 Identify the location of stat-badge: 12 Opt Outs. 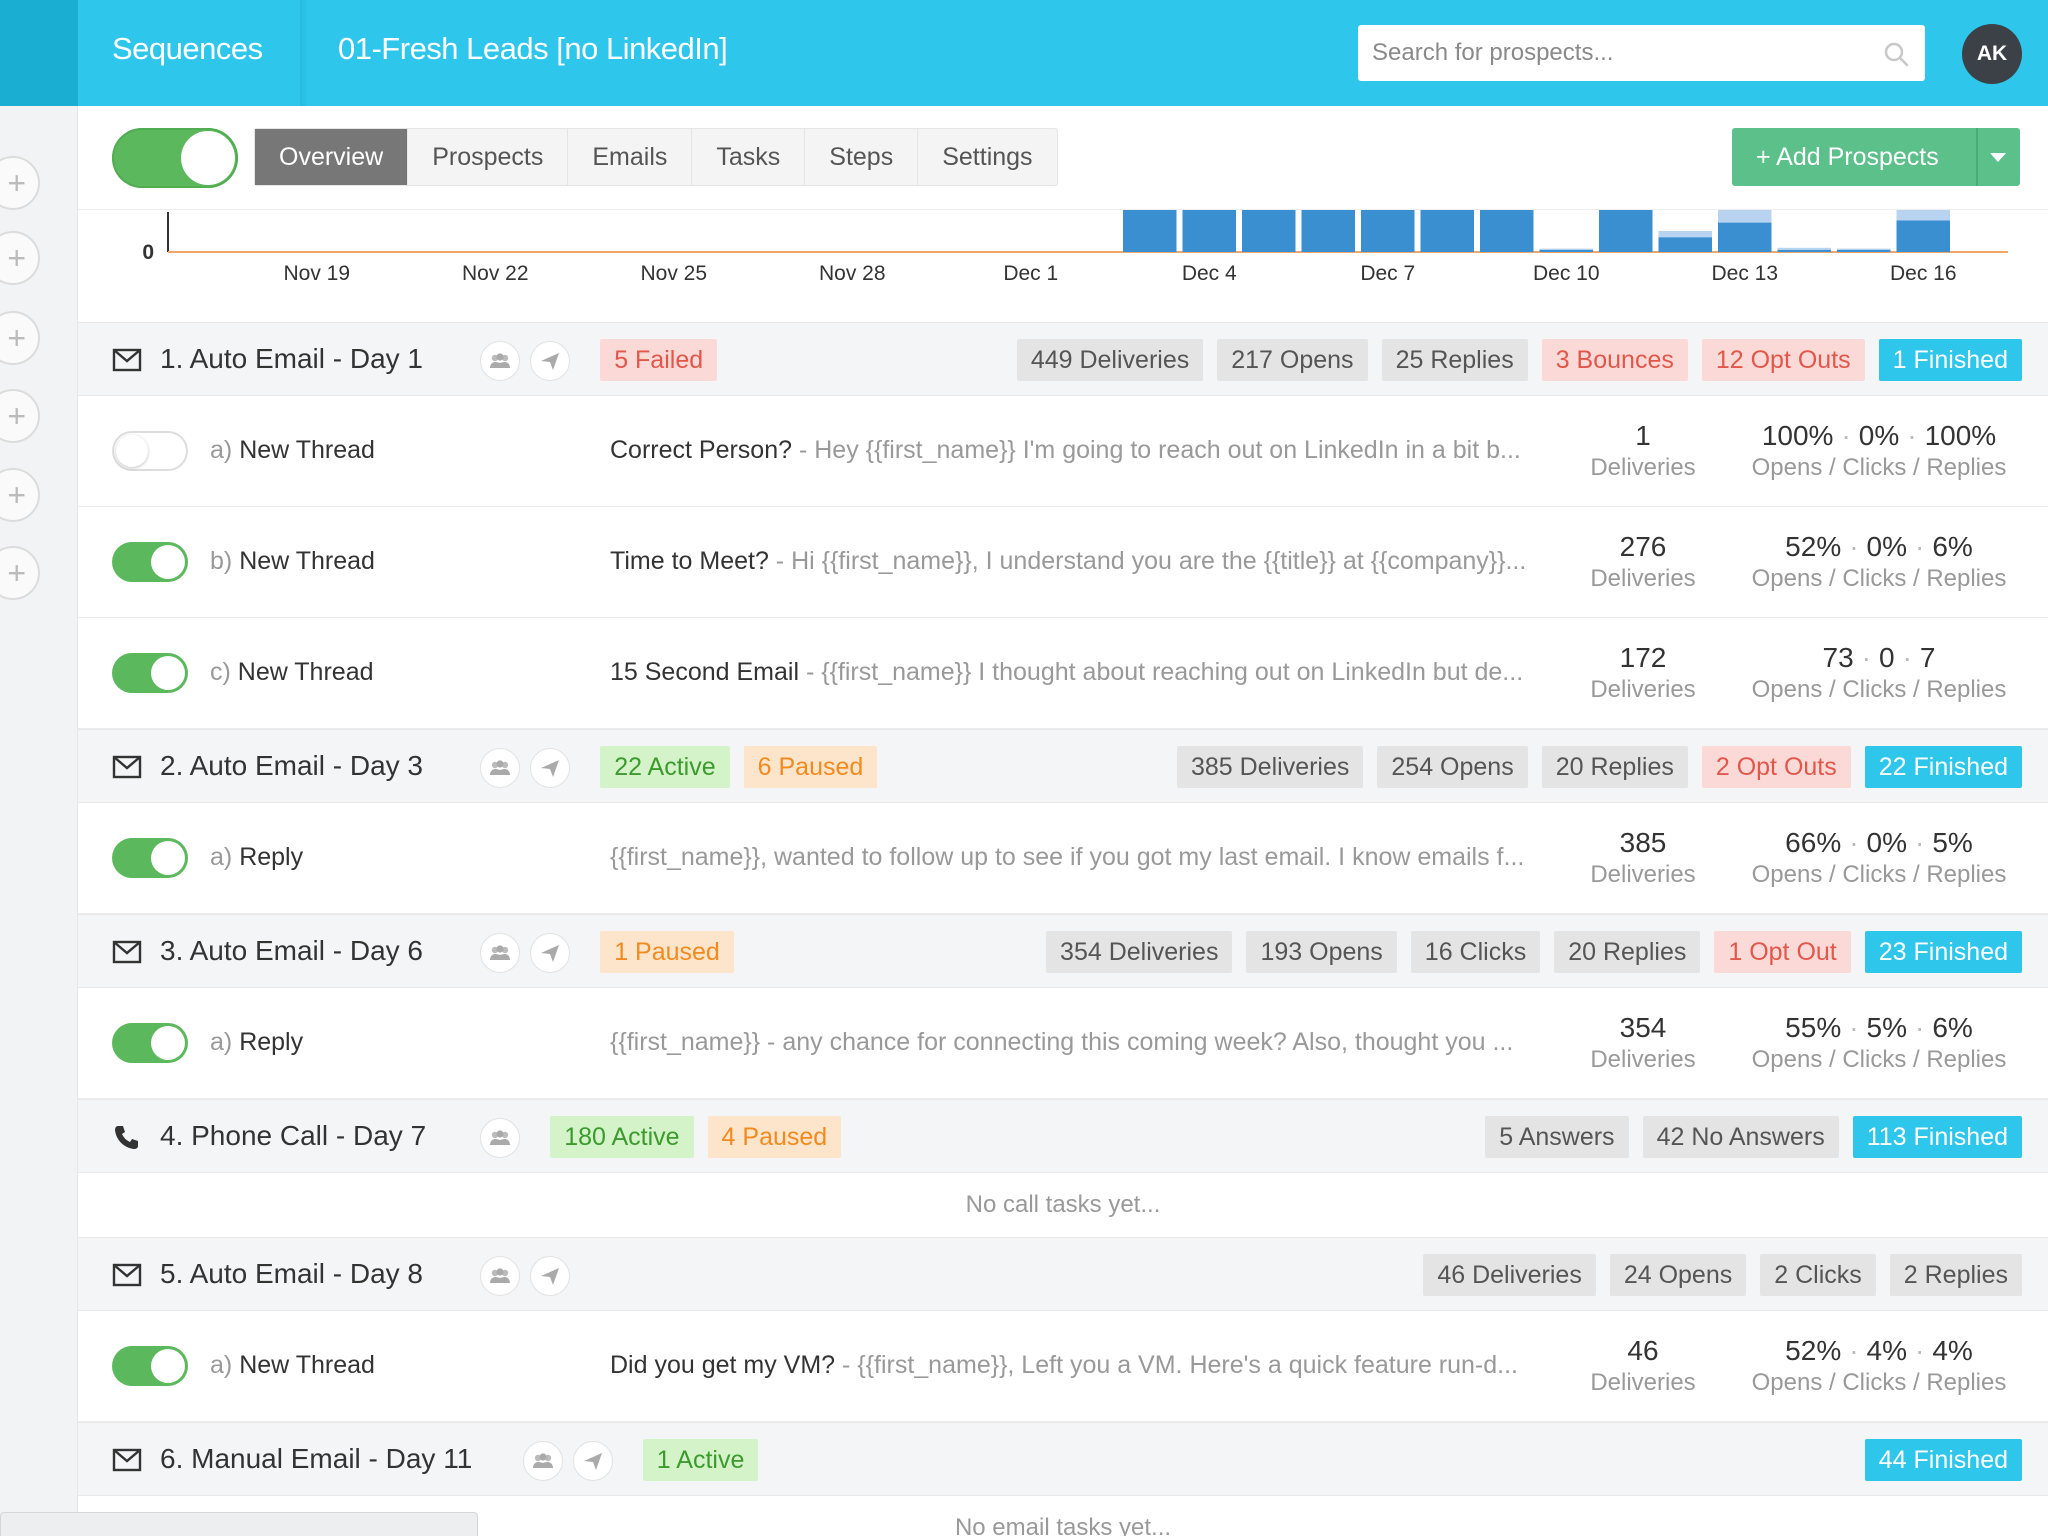
(1783, 360).